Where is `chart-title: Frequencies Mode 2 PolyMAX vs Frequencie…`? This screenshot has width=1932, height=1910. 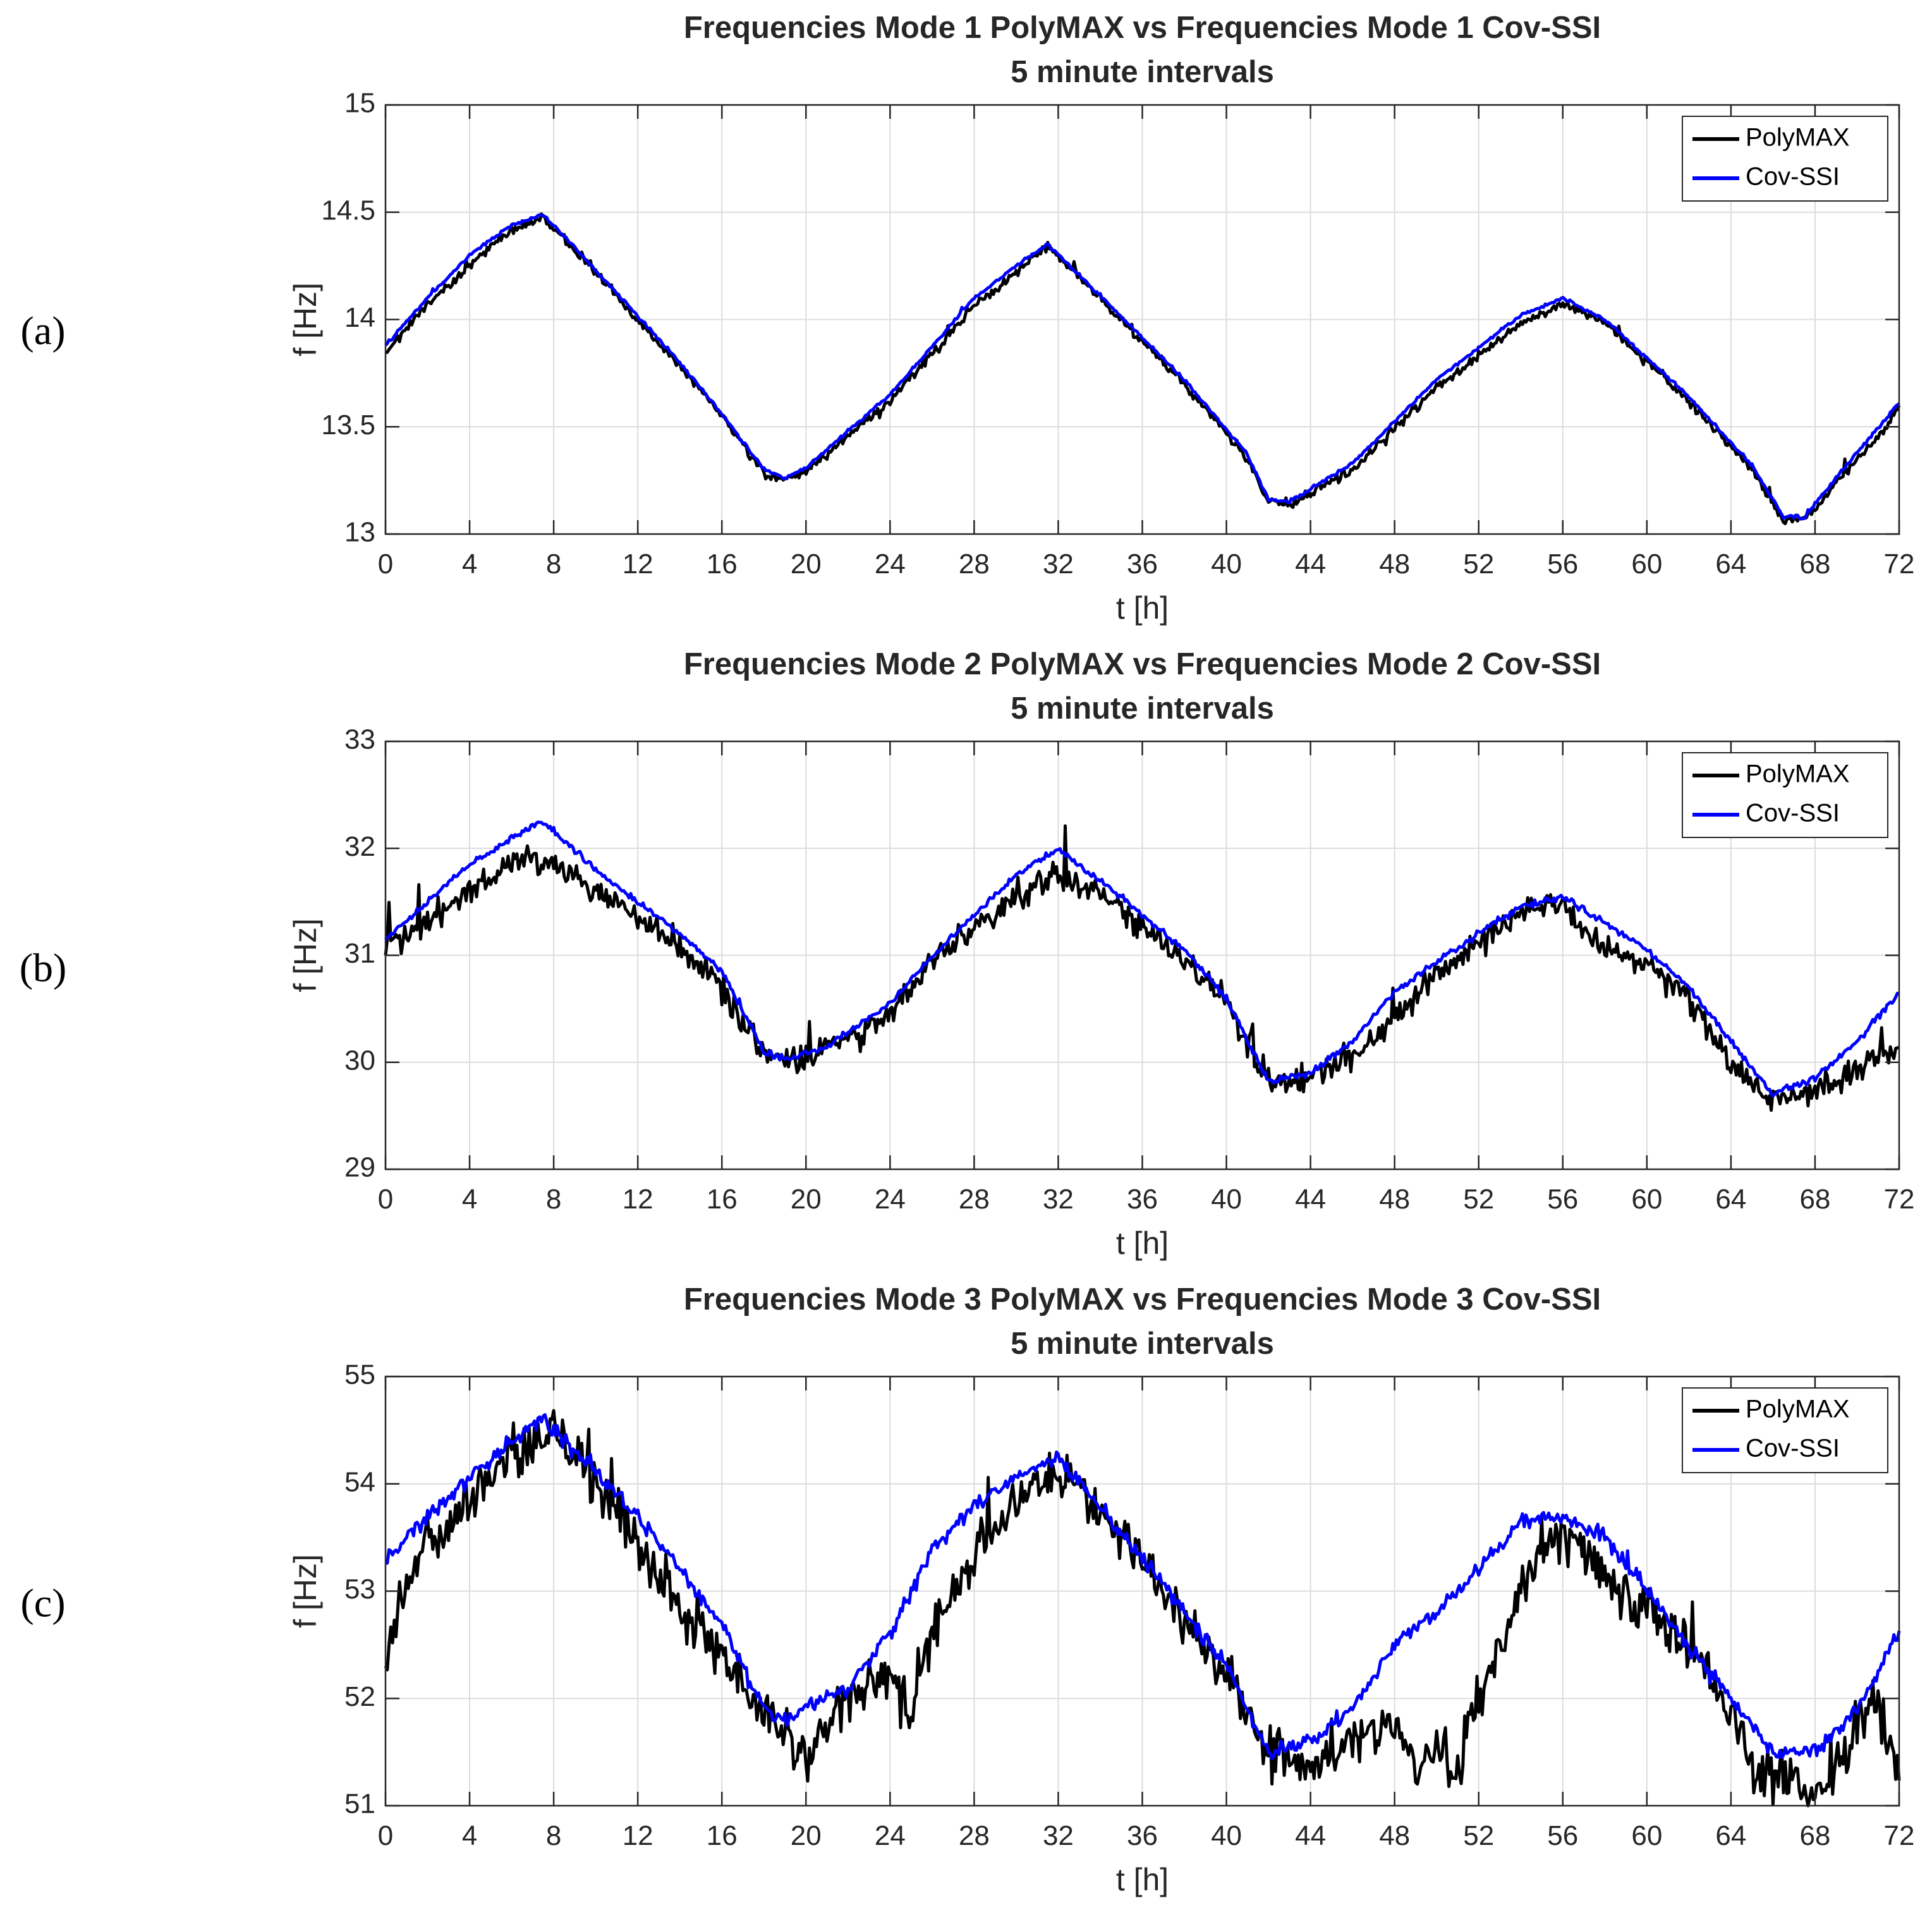
chart-title: Frequencies Mode 2 PolyMAX vs Frequencie… is located at coordinates (1142, 664).